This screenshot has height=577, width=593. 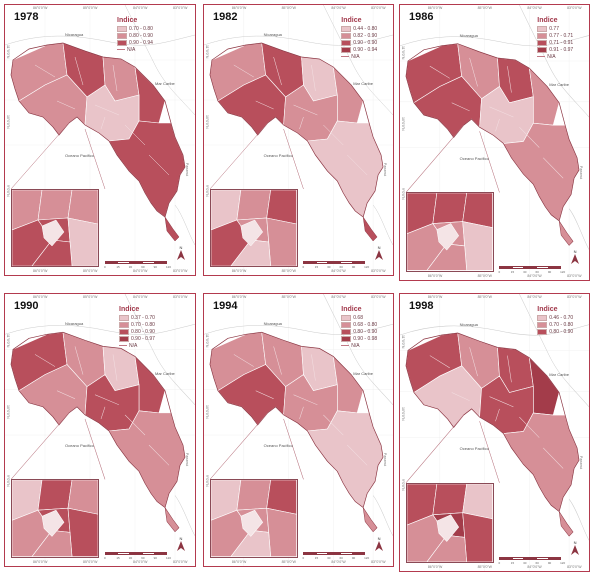 I want to click on legend-label-na: N/A, so click(x=131, y=49).